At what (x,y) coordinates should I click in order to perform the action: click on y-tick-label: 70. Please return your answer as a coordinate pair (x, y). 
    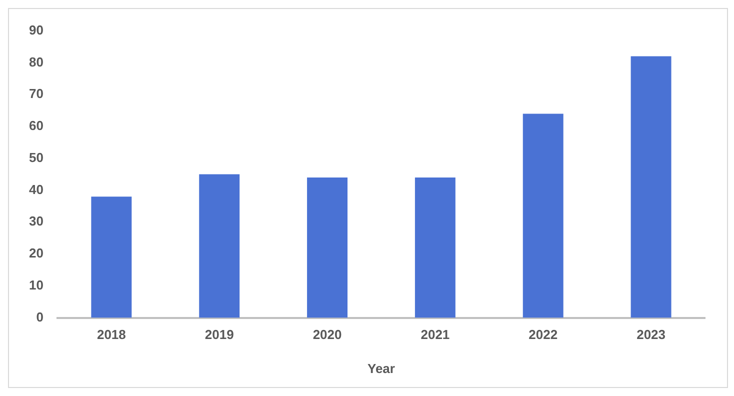
    Looking at the image, I should click on (36, 94).